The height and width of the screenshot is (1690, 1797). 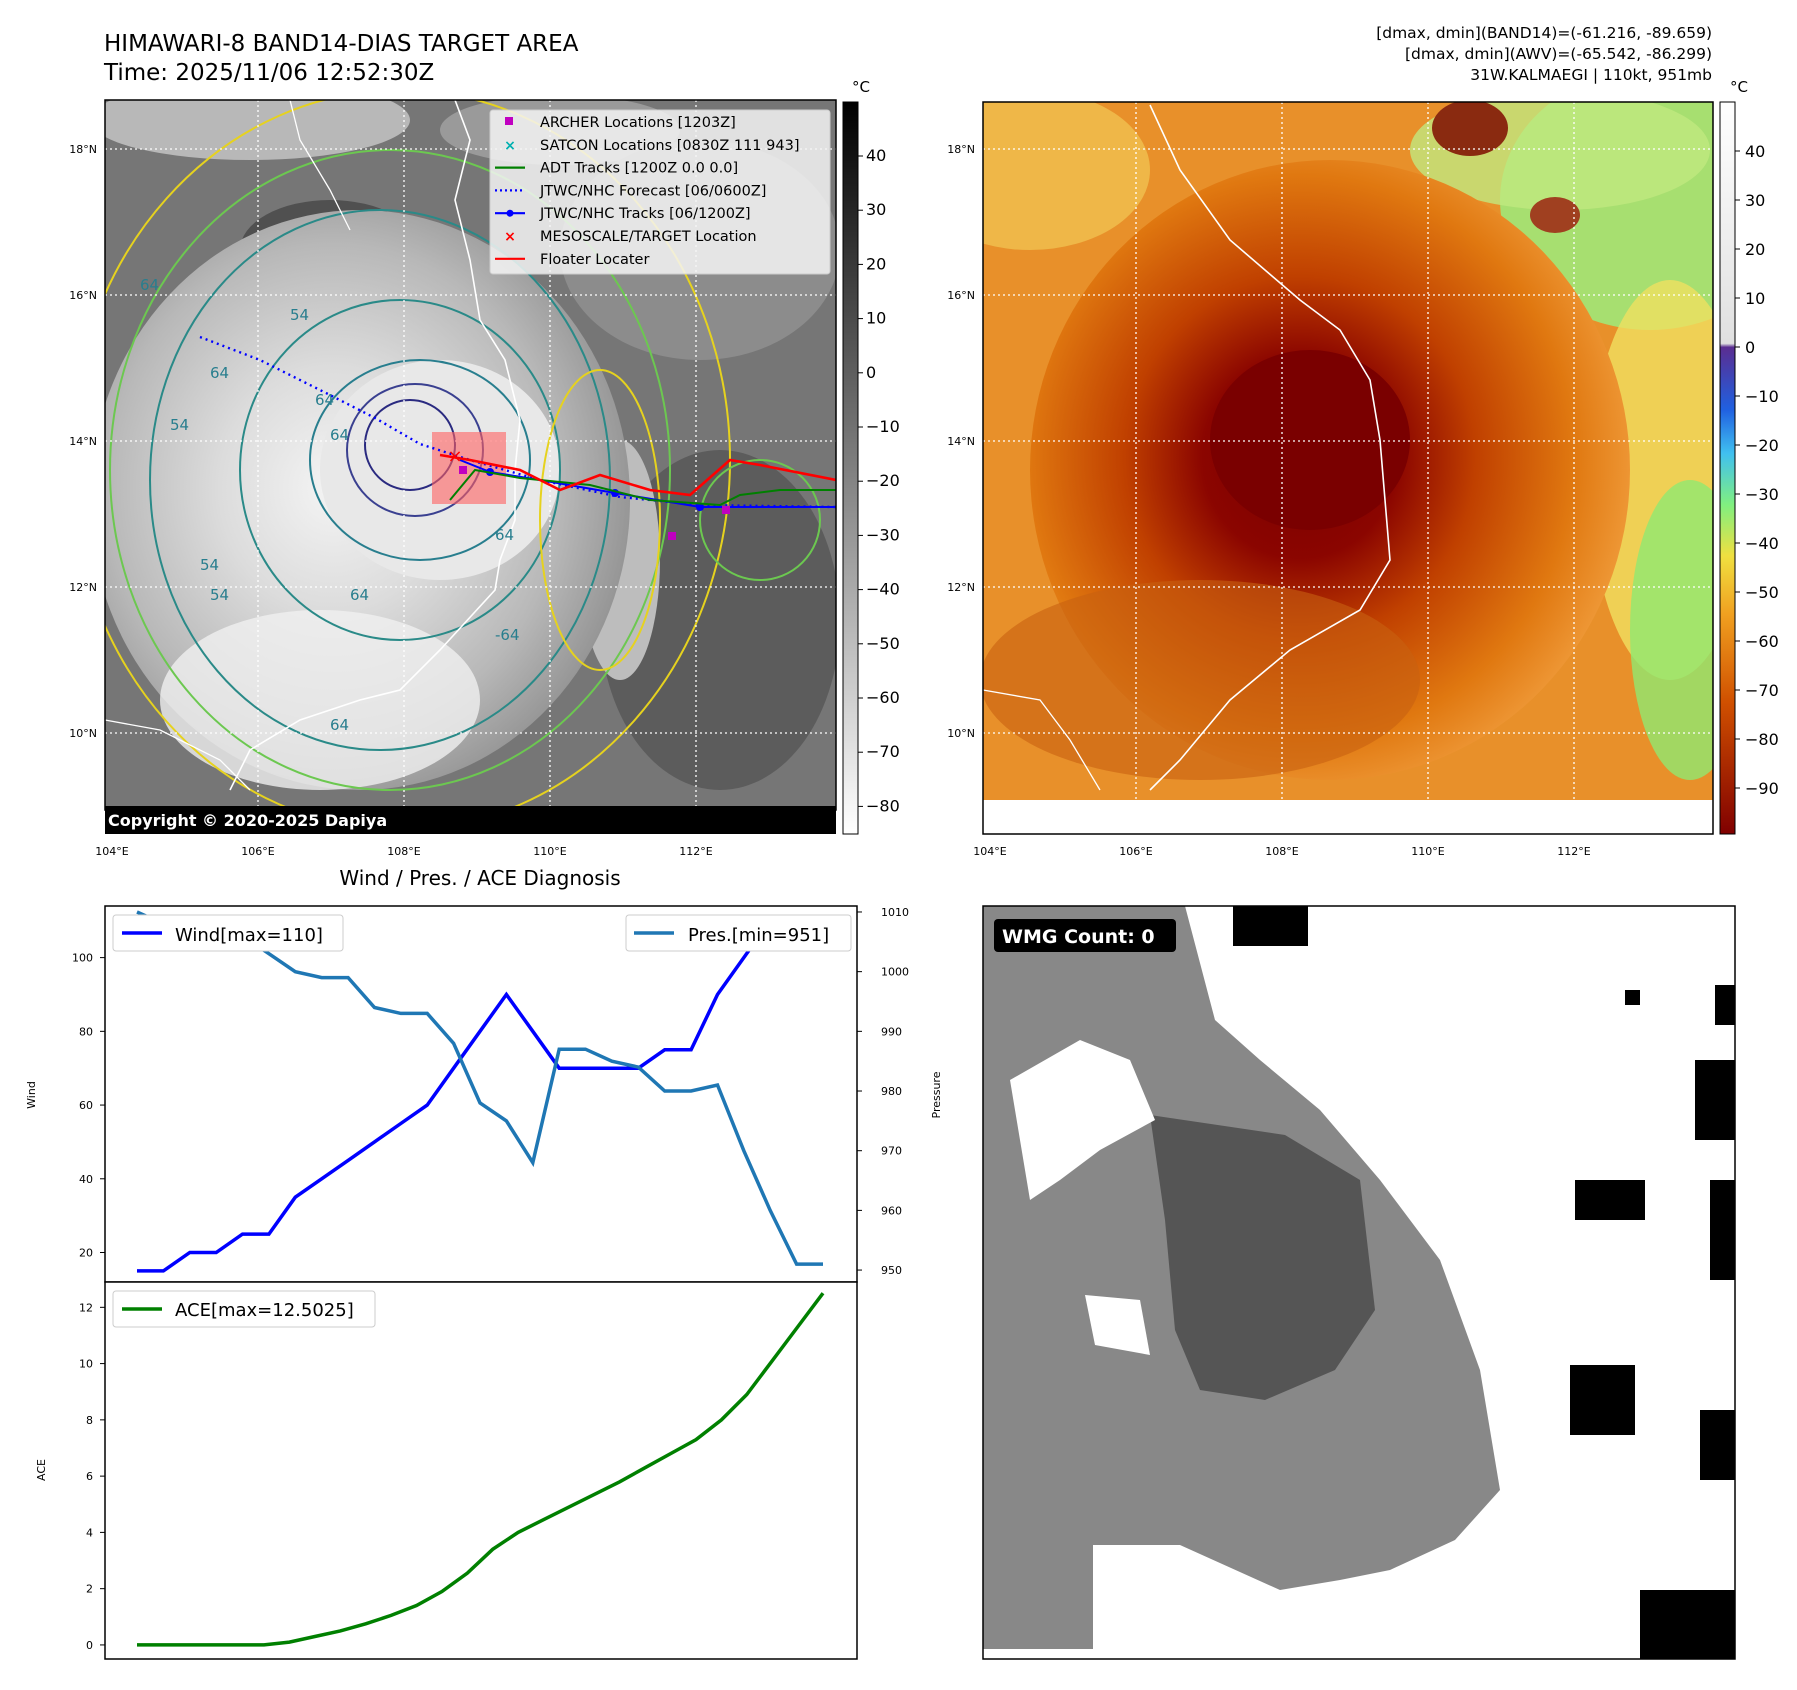 I want to click on target-marker: ×, so click(x=454, y=456).